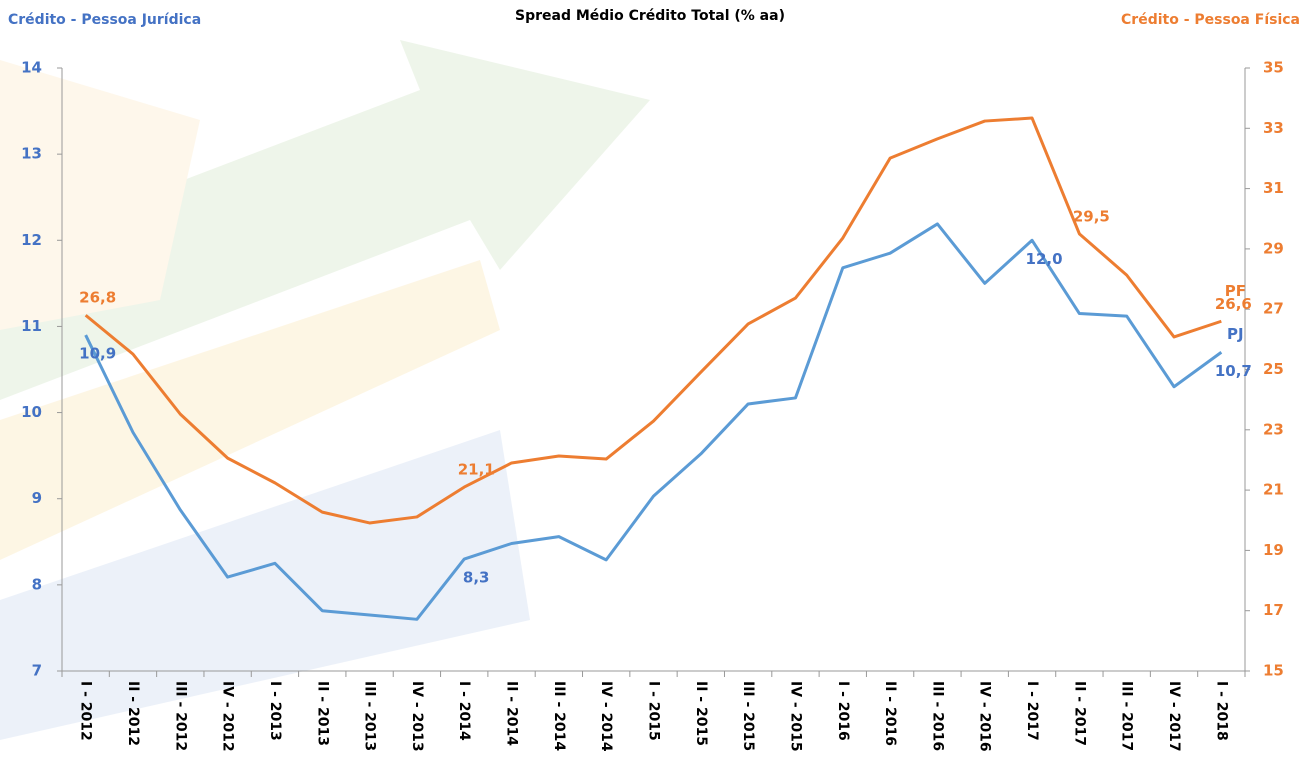  I want to click on y-tick-label: 11, so click(31, 326).